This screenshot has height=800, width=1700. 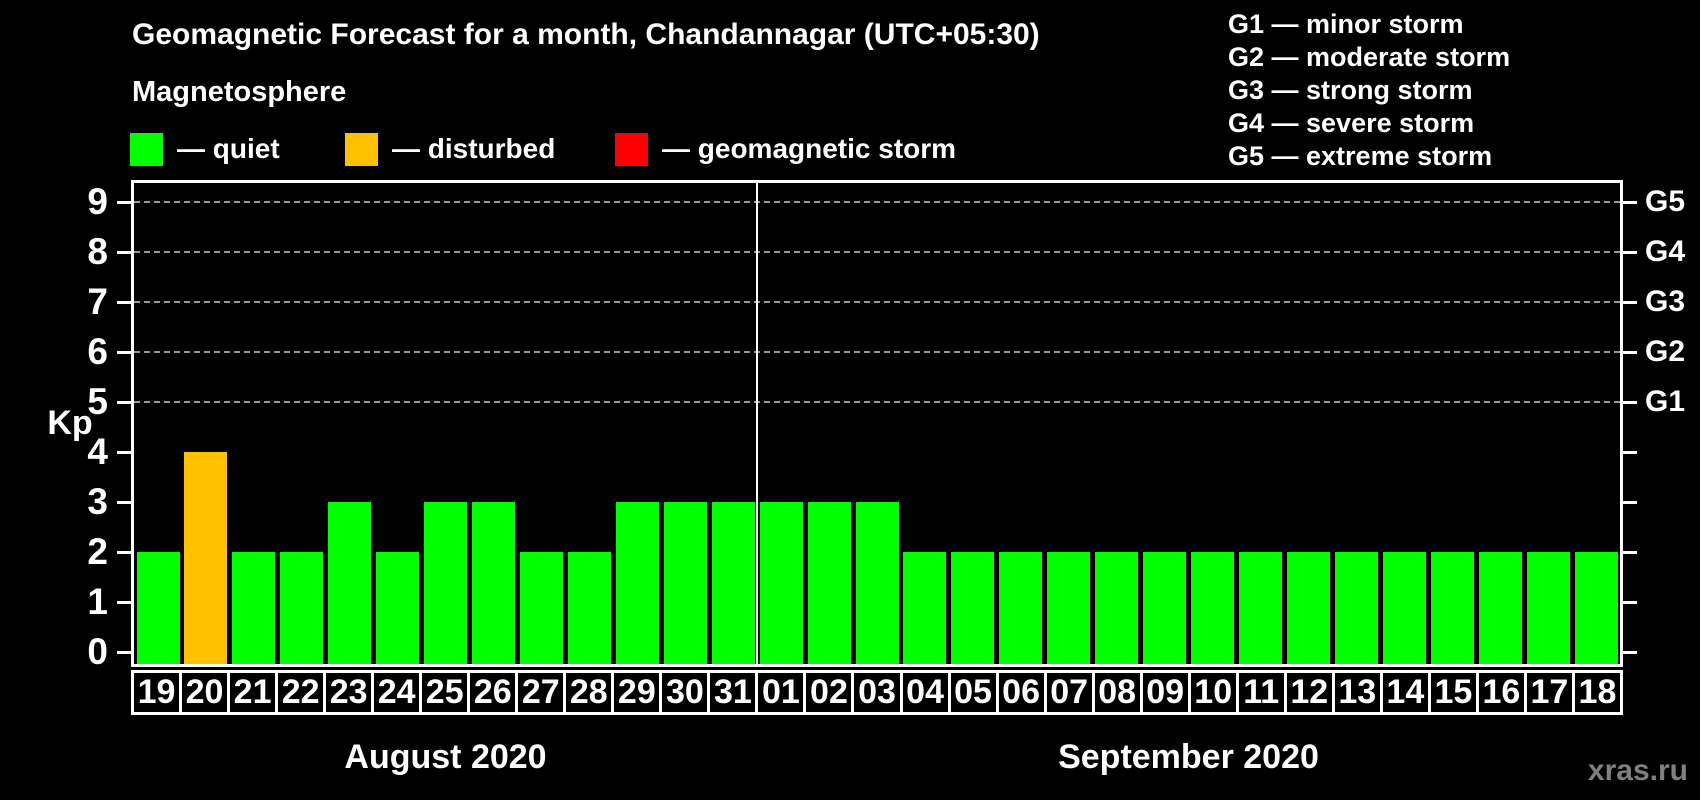 I want to click on date-cell: 06, so click(x=1021, y=692).